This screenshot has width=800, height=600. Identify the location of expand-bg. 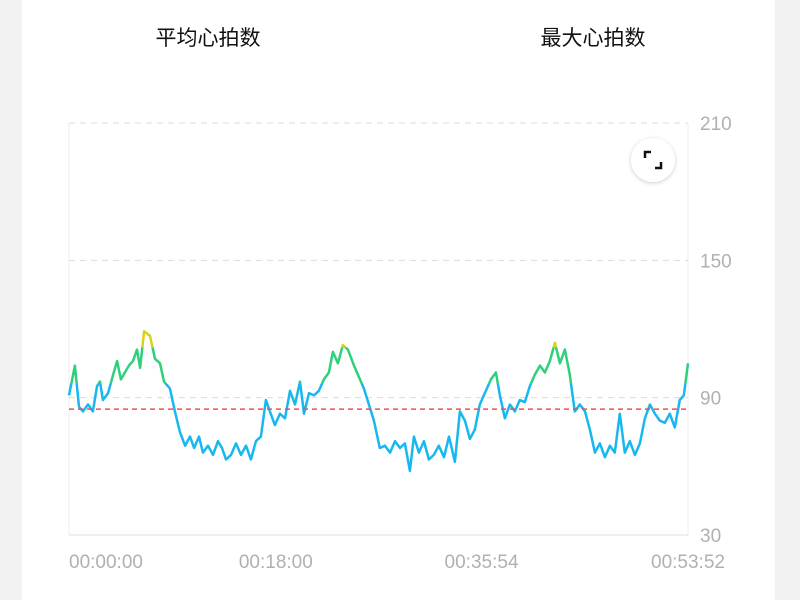
(653, 160).